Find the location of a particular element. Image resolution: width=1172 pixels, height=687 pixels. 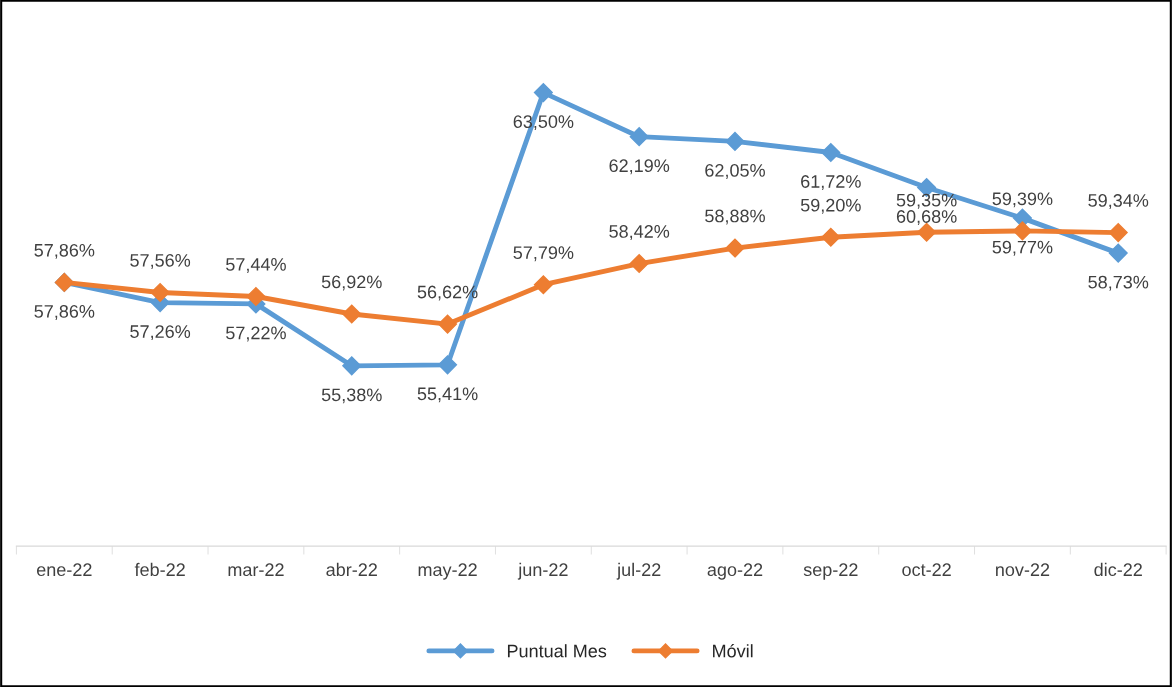

x-tick-label: jun-22 is located at coordinates (542, 571).